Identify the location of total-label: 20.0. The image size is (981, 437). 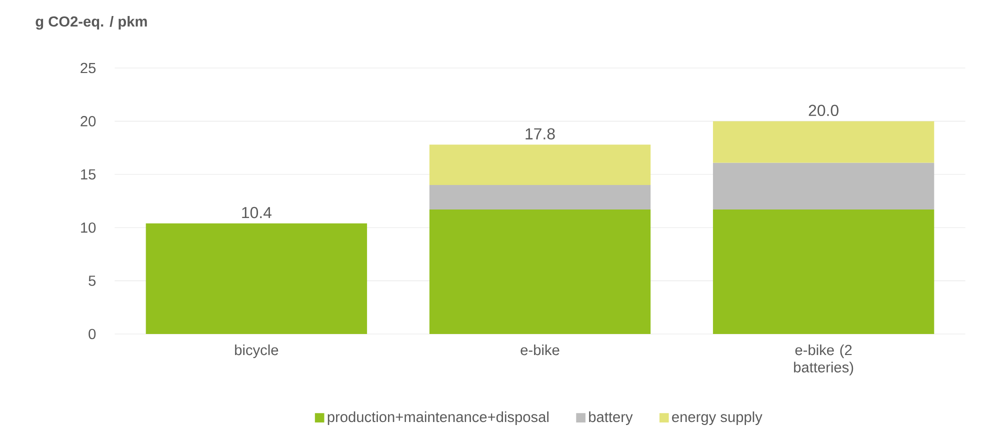
(823, 110).